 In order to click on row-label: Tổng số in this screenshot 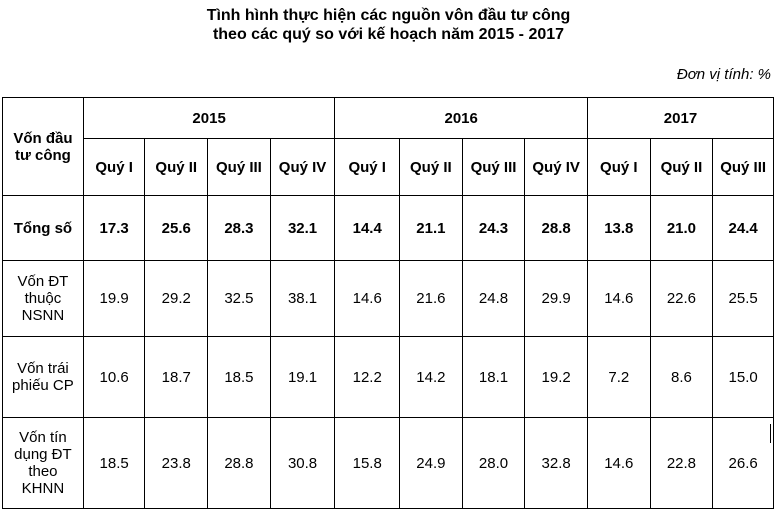, I will do `click(43, 228)`.